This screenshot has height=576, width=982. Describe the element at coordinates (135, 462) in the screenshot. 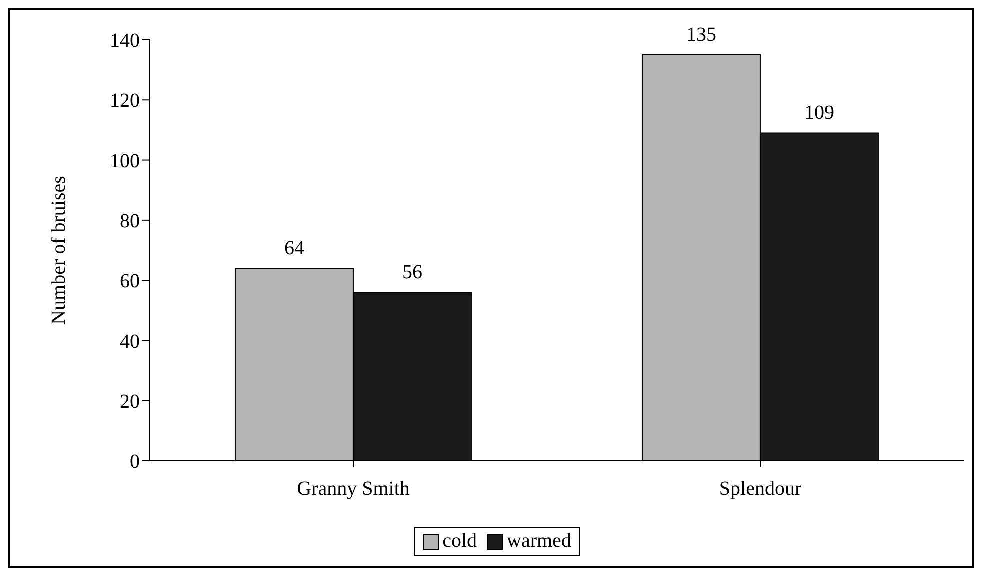

I see `y-tick-label: 0` at that location.